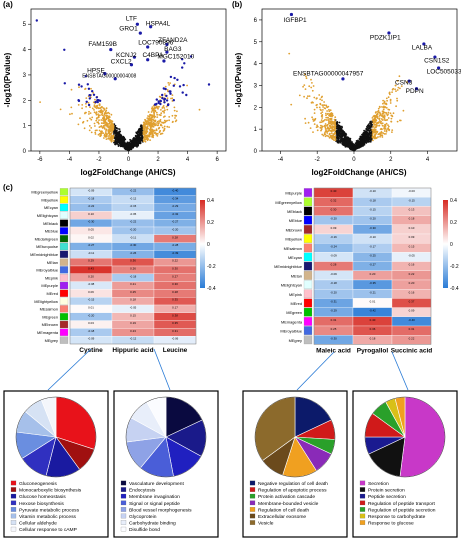 The height and width of the screenshot is (539, 461). I want to click on pie-legend-label: Glycoprotein, so click(143, 517).